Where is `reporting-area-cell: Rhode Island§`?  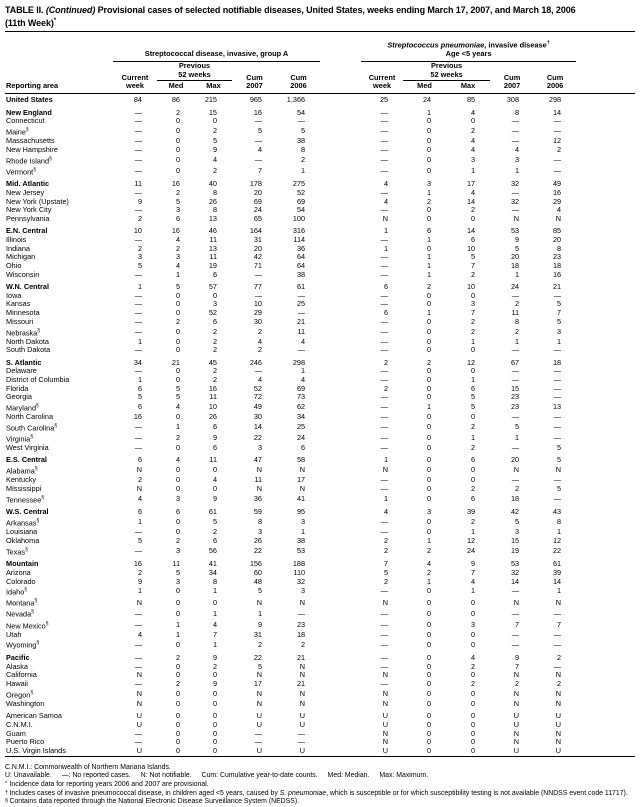
reporting-area-cell: Rhode Island§ is located at coordinates (29, 160).